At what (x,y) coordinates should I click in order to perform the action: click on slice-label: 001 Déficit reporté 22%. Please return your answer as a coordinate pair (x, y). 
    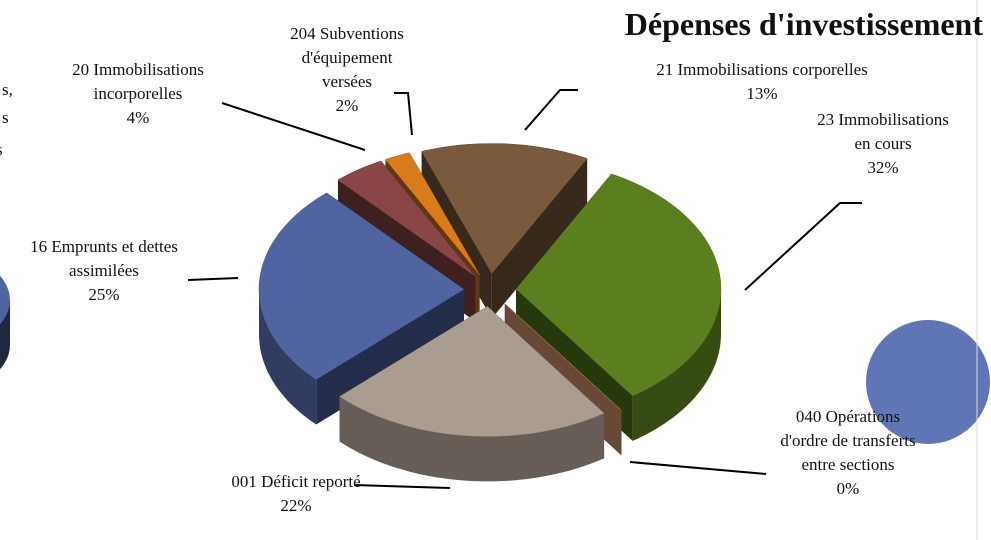
    Looking at the image, I should click on (296, 494).